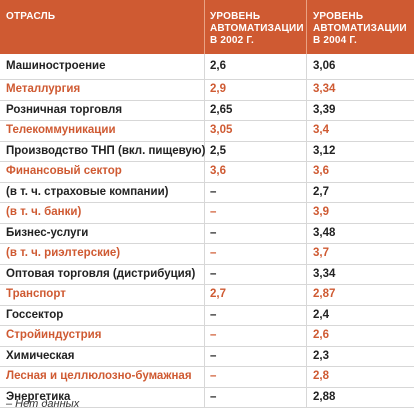  I want to click on industry-name: Транспорт, so click(36, 294).